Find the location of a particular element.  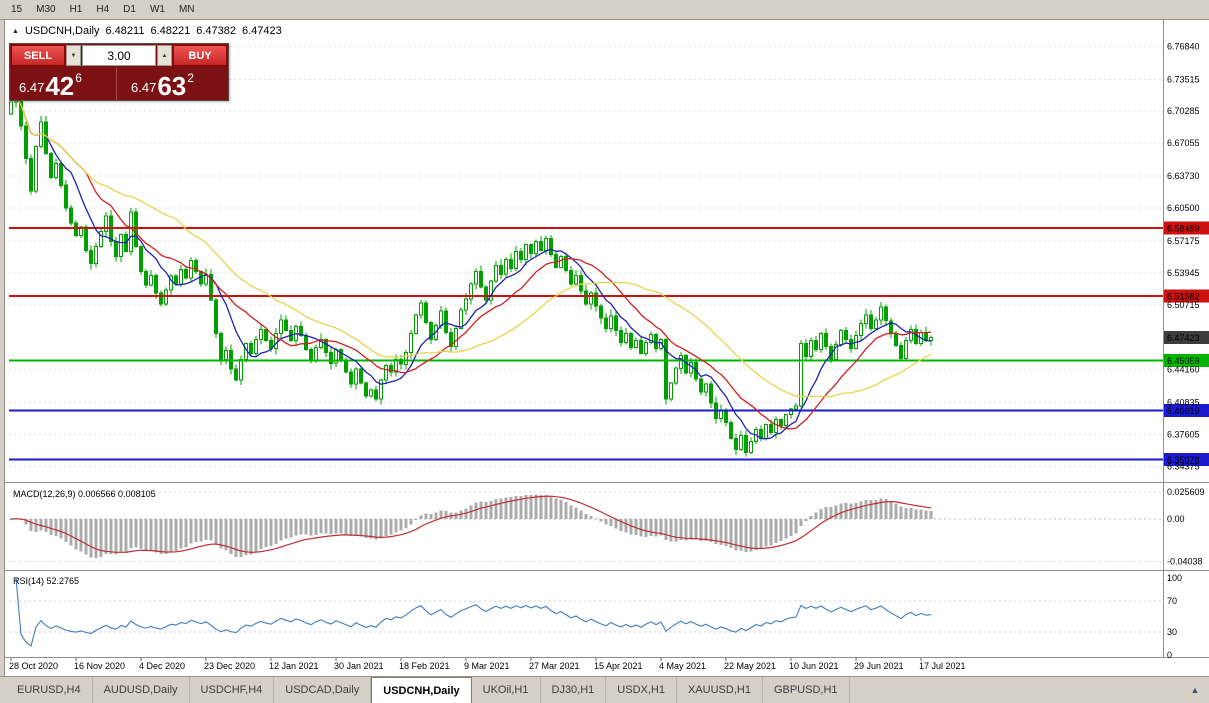

timeframe-button-H1: H1 is located at coordinates (76, 9).